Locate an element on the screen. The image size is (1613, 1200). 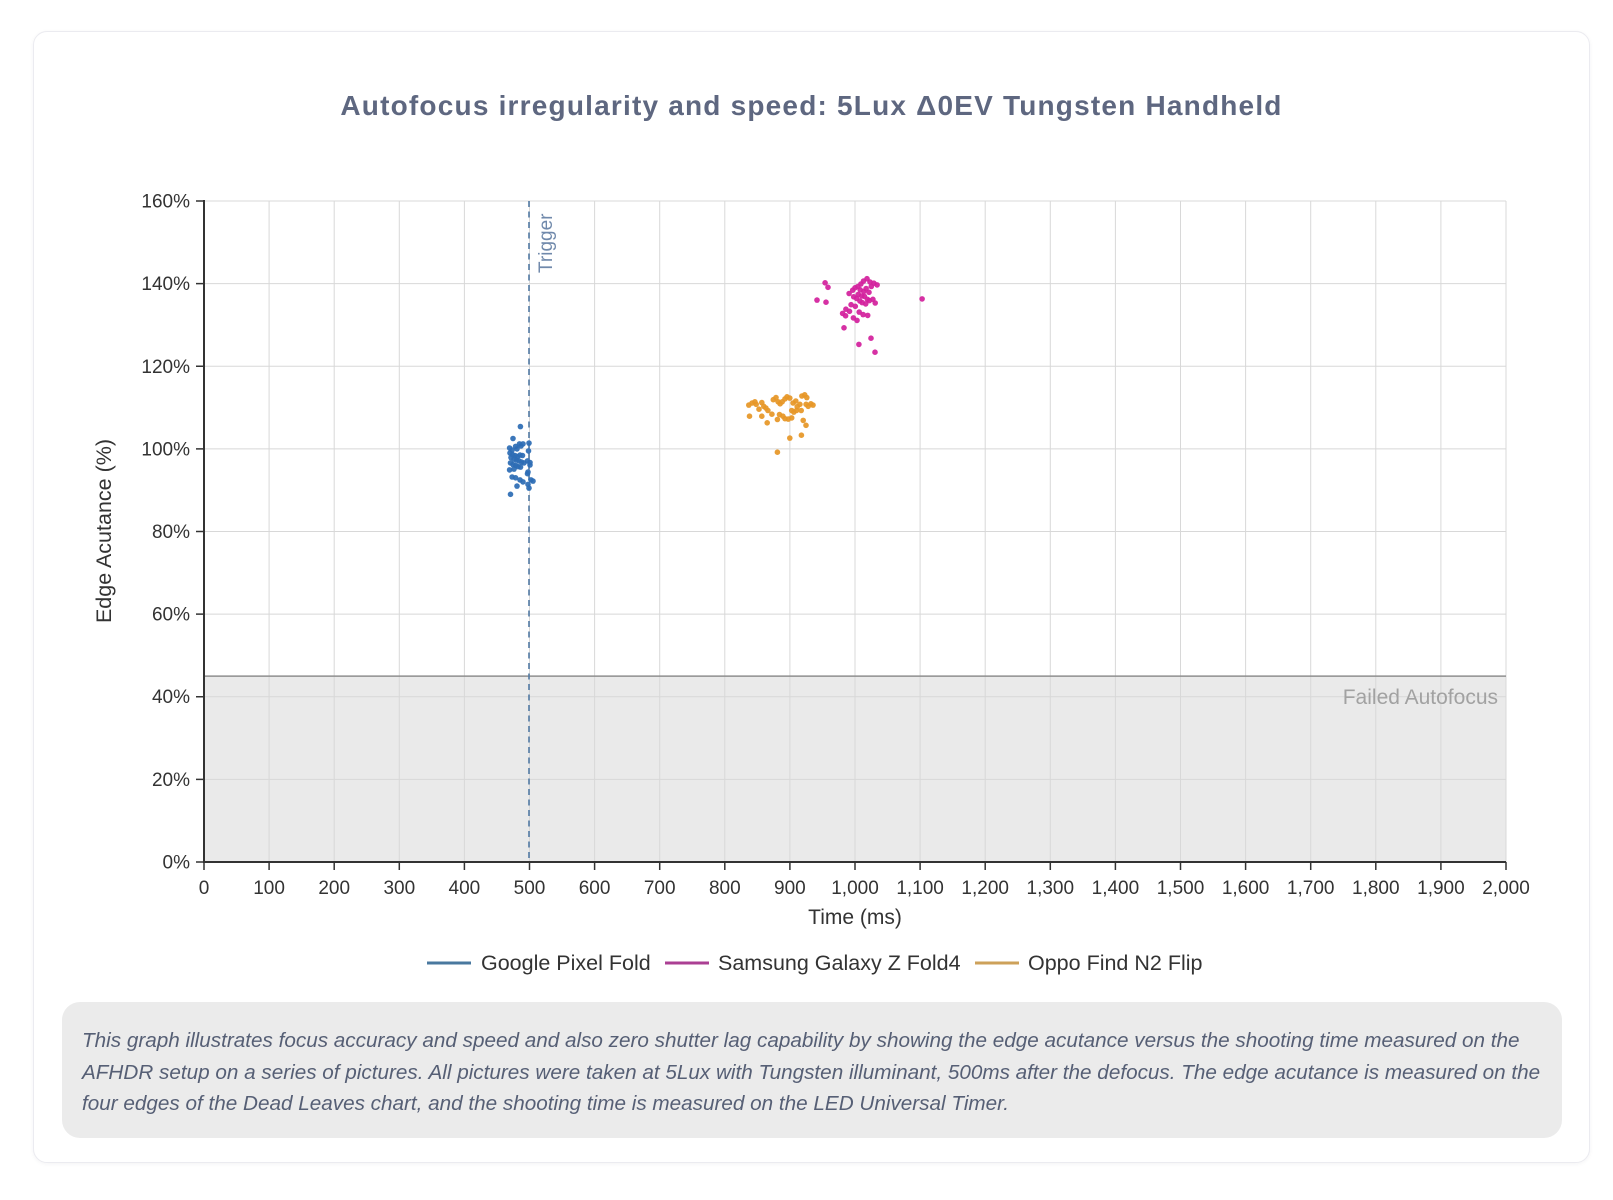
svg-text: Trigger is located at coordinates (546, 243).